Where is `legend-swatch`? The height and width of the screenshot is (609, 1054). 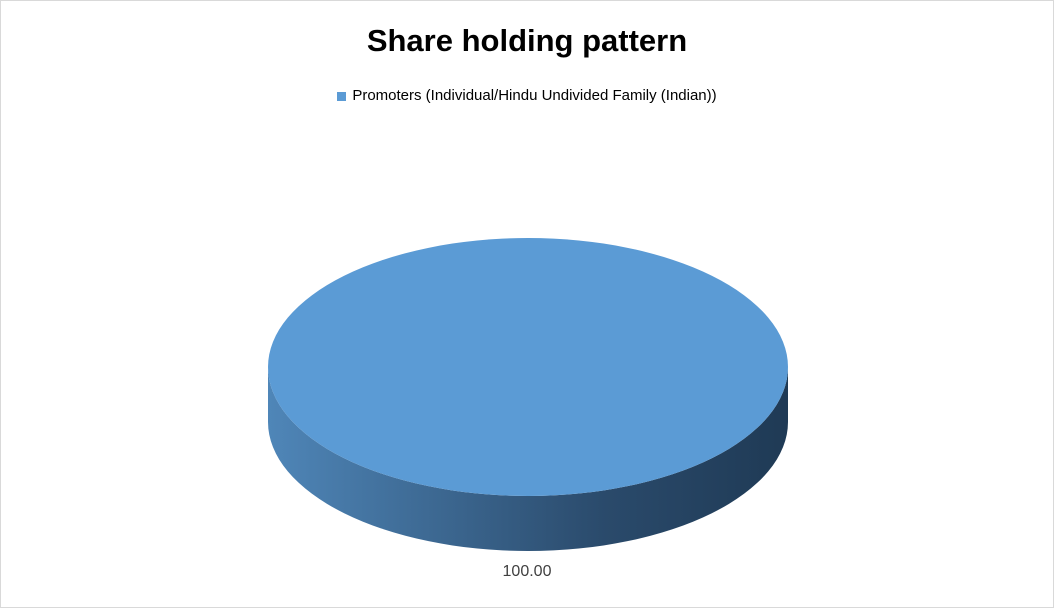
legend-swatch is located at coordinates (342, 96).